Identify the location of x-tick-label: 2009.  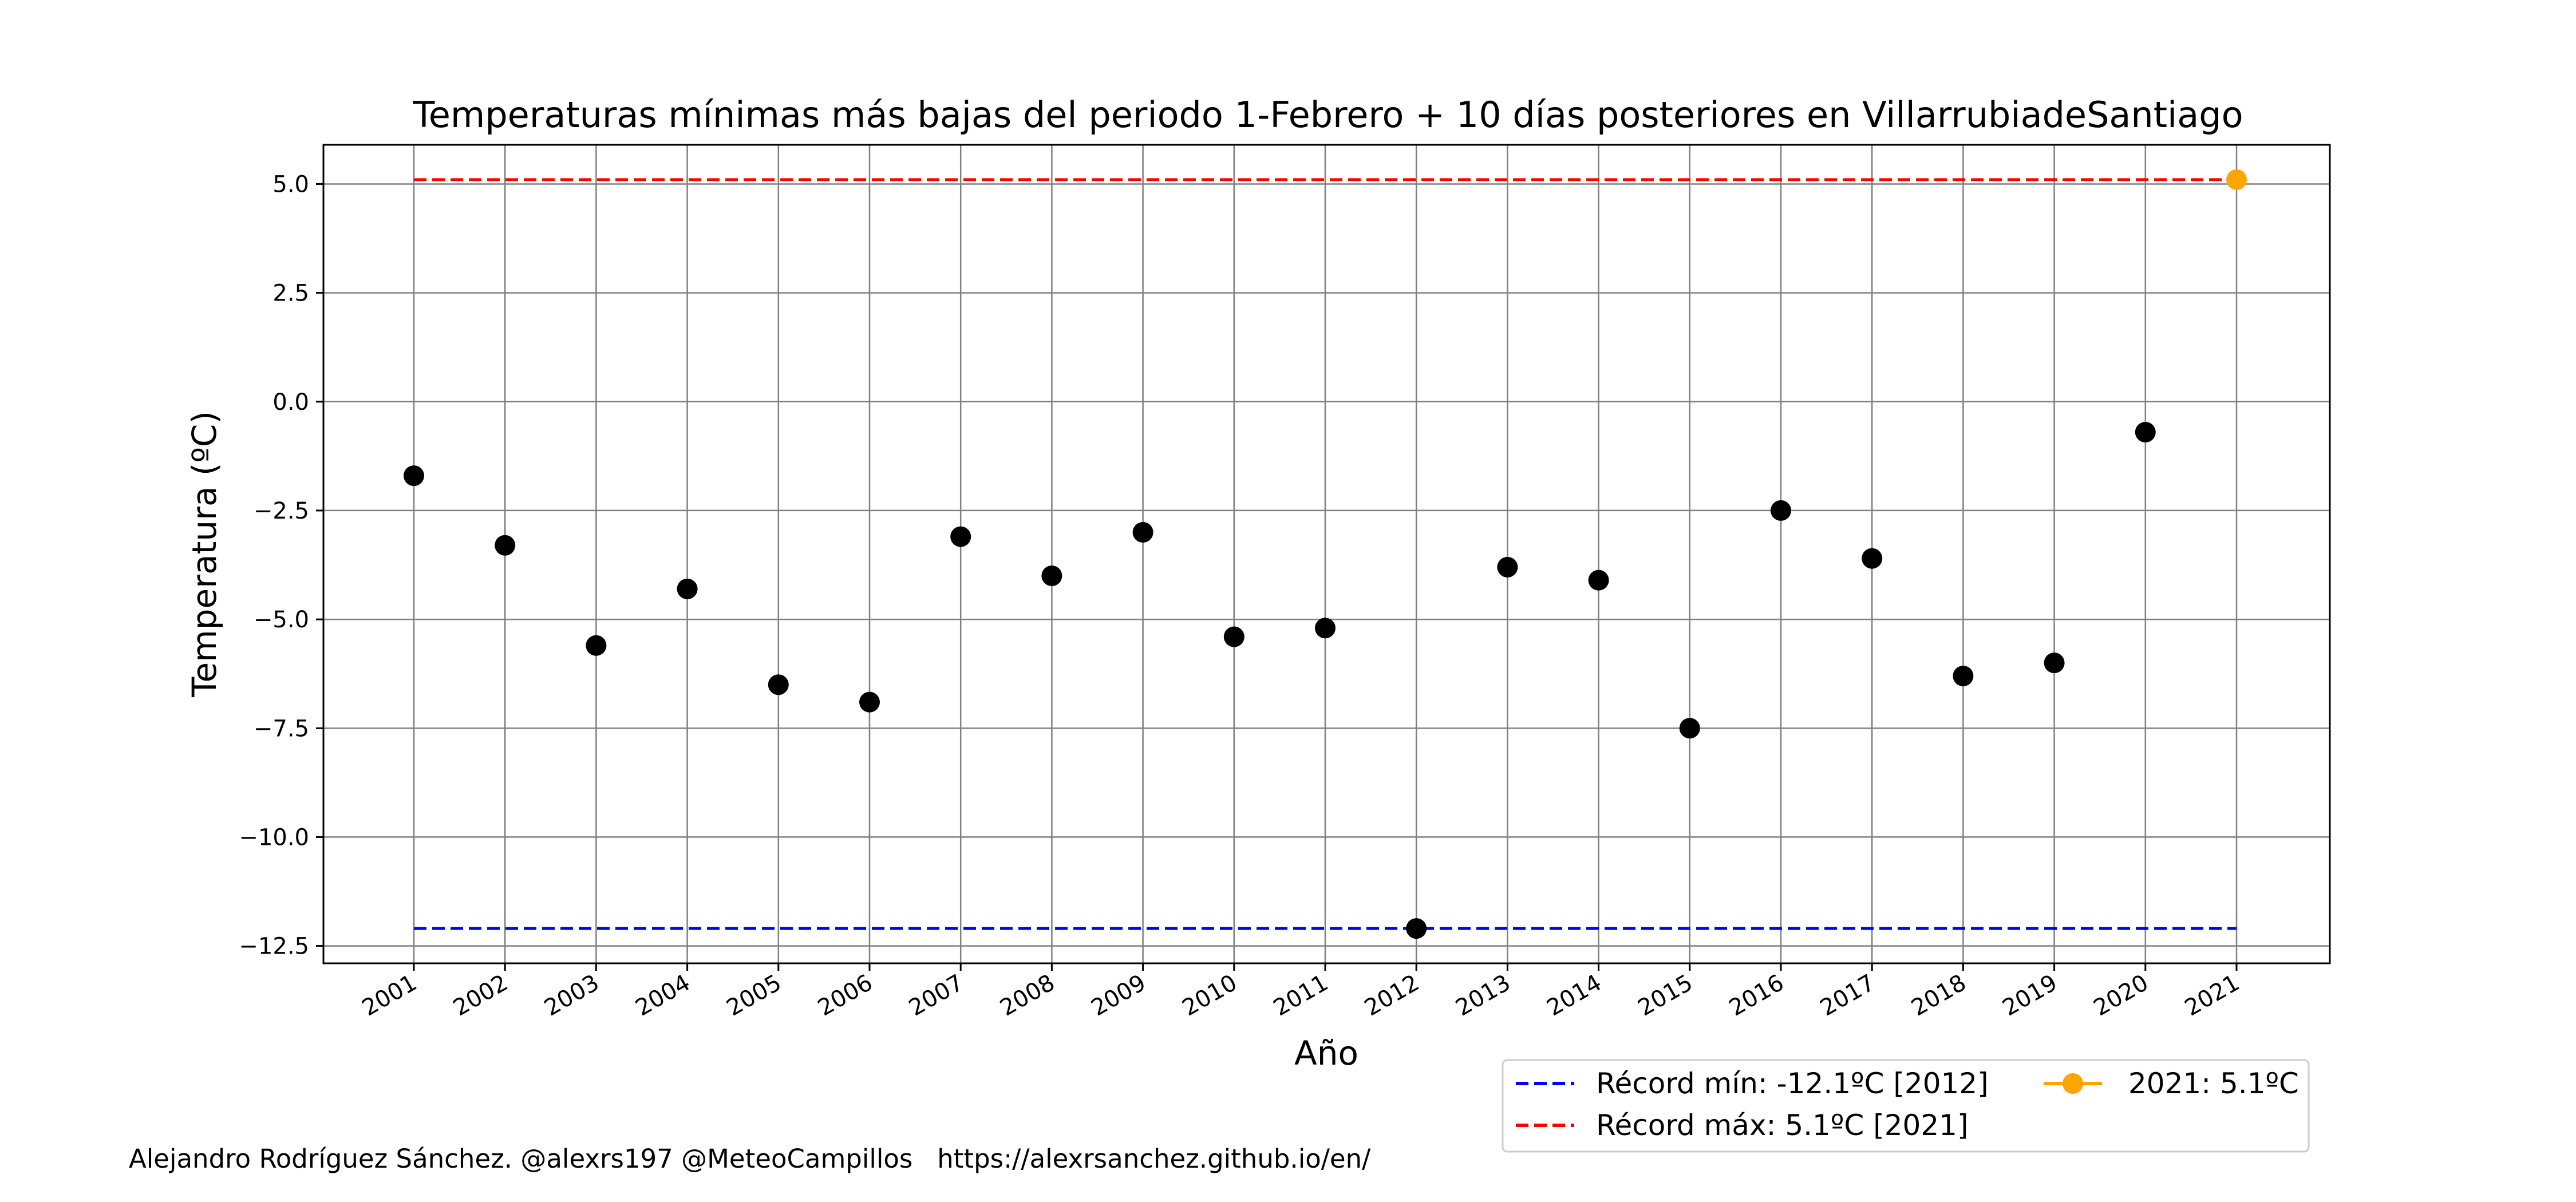
(1118, 996).